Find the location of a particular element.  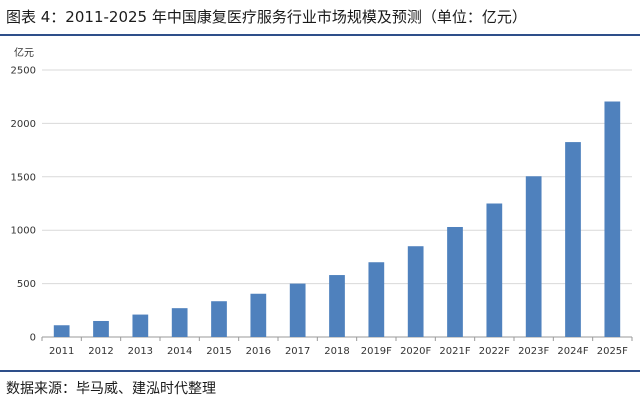

bar-2016 is located at coordinates (258, 315).